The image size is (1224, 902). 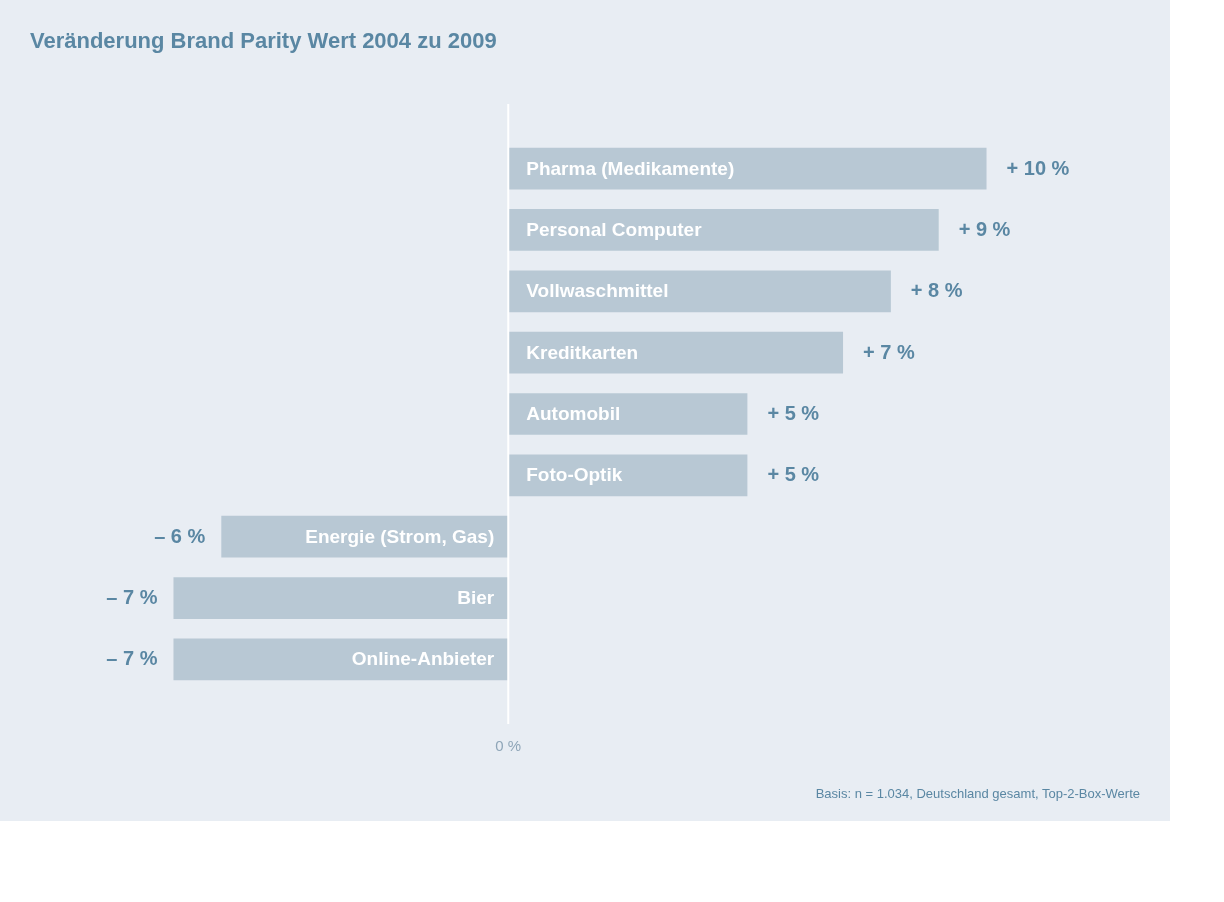 I want to click on y-tick-label: Online-Anbieter, so click(x=423, y=659).